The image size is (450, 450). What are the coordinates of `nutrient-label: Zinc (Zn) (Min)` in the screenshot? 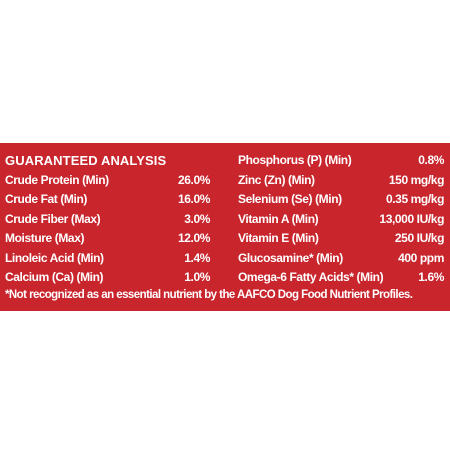 It's located at (276, 179).